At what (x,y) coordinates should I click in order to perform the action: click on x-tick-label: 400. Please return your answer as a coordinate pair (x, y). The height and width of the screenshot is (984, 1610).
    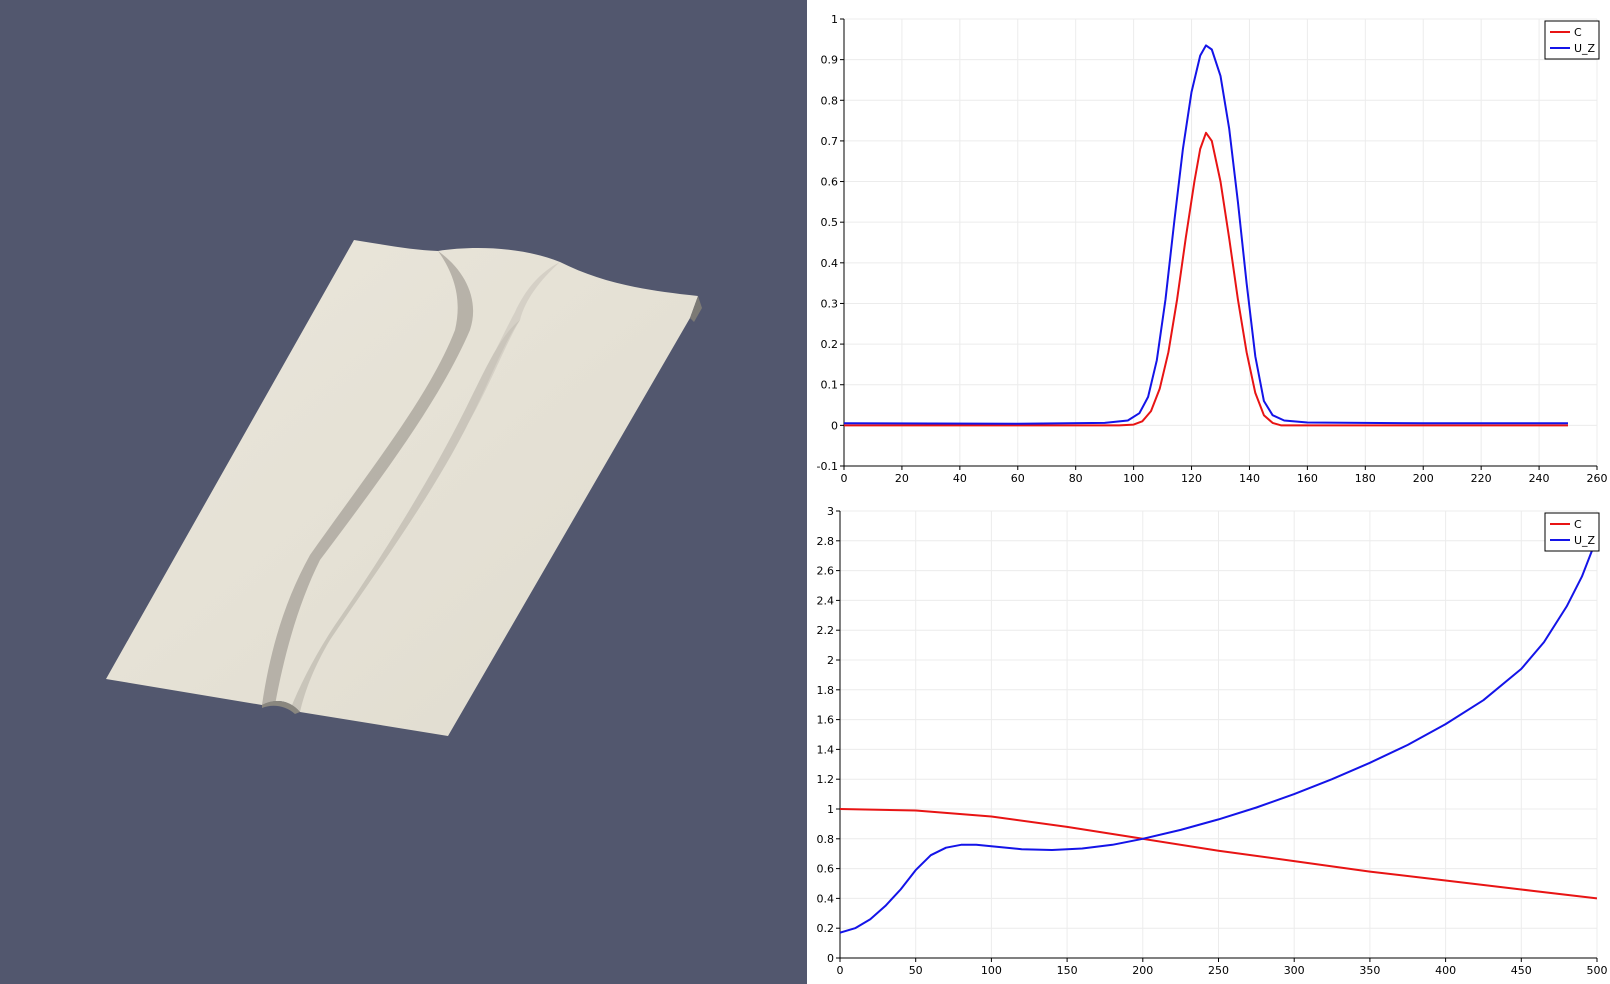
    Looking at the image, I should click on (1445, 970).